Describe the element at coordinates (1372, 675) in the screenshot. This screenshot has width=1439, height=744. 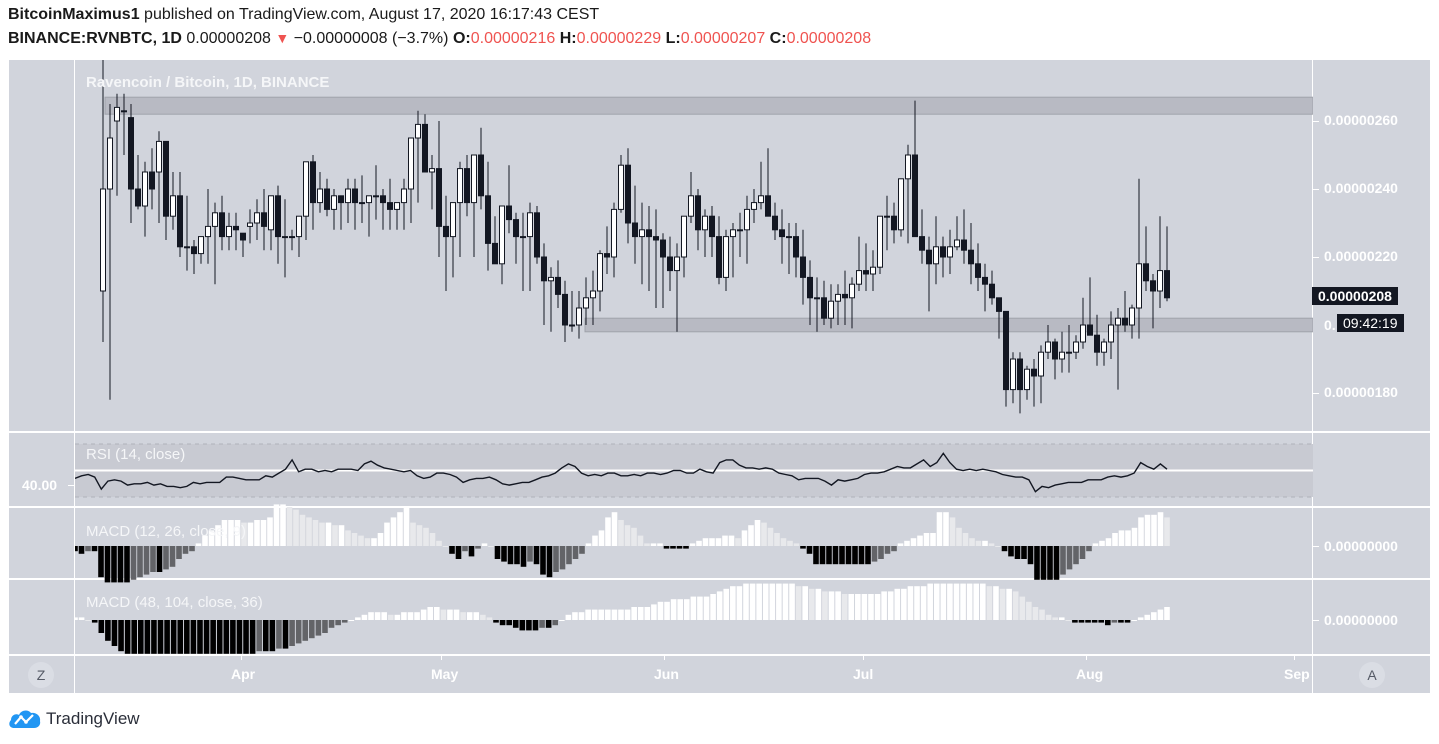
I see `auto-scale-button: A` at that location.